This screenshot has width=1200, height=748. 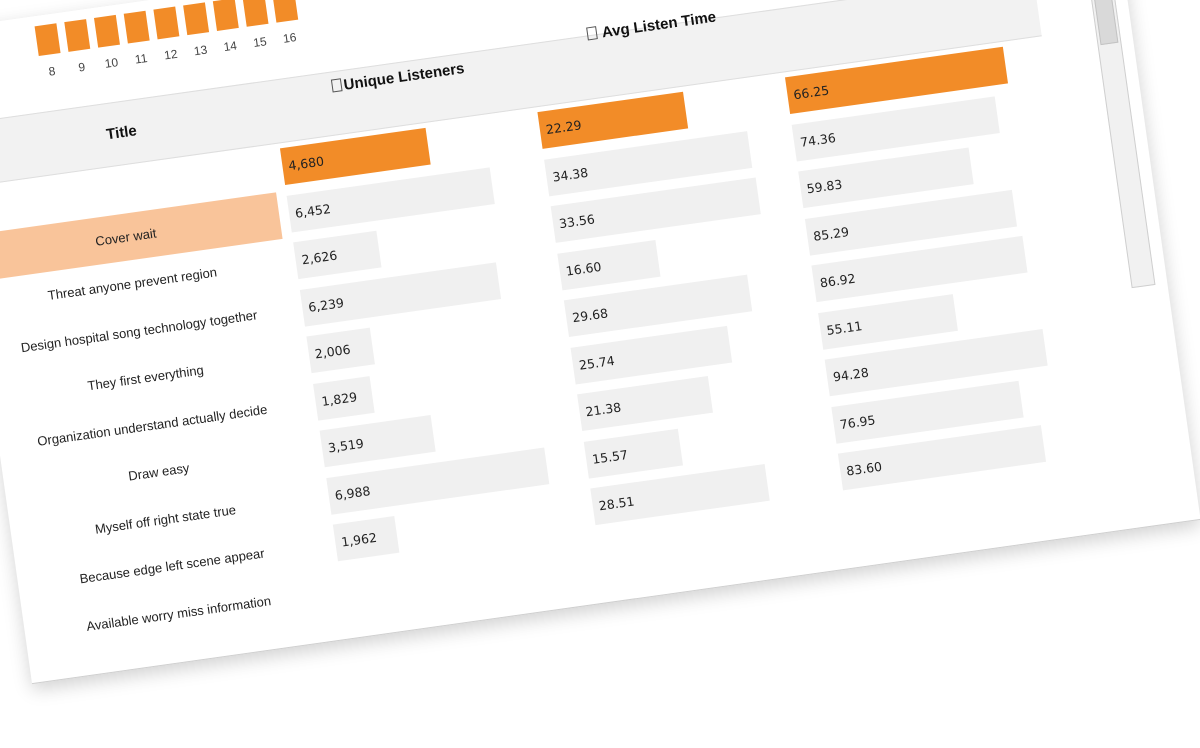 I want to click on x-tick-label: 11, so click(x=141, y=59).